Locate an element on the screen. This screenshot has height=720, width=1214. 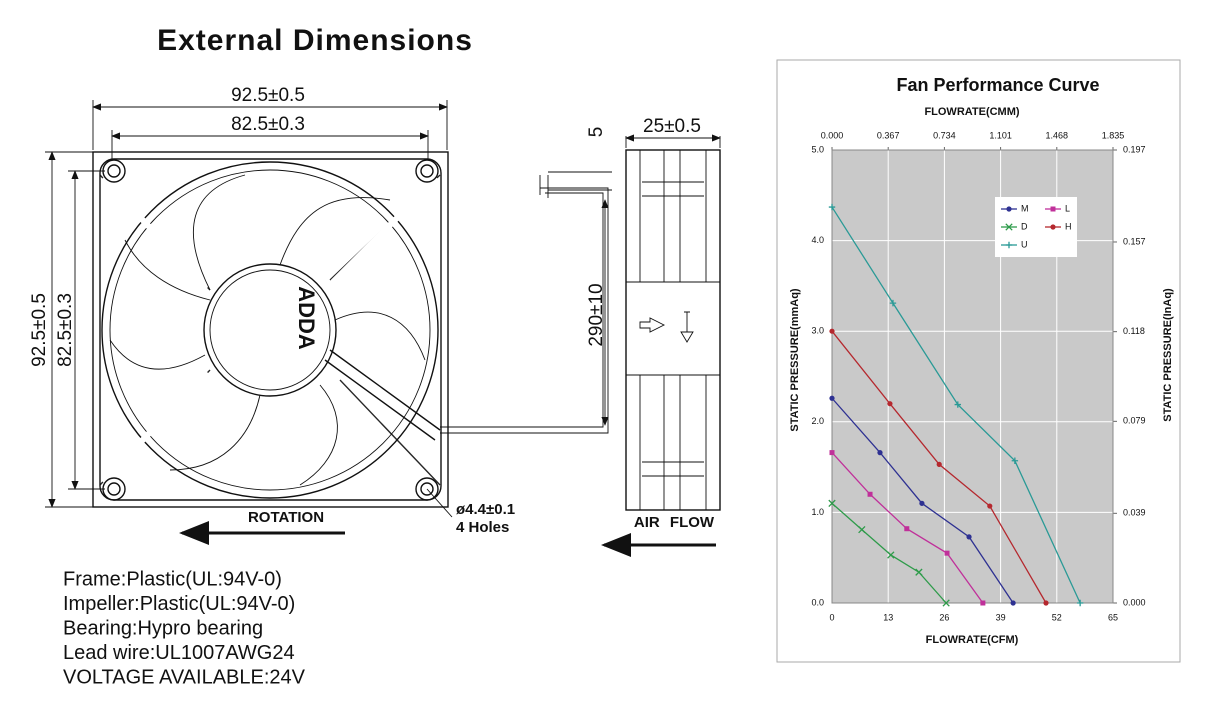
x-tick-label: 52 is located at coordinates (1057, 617).